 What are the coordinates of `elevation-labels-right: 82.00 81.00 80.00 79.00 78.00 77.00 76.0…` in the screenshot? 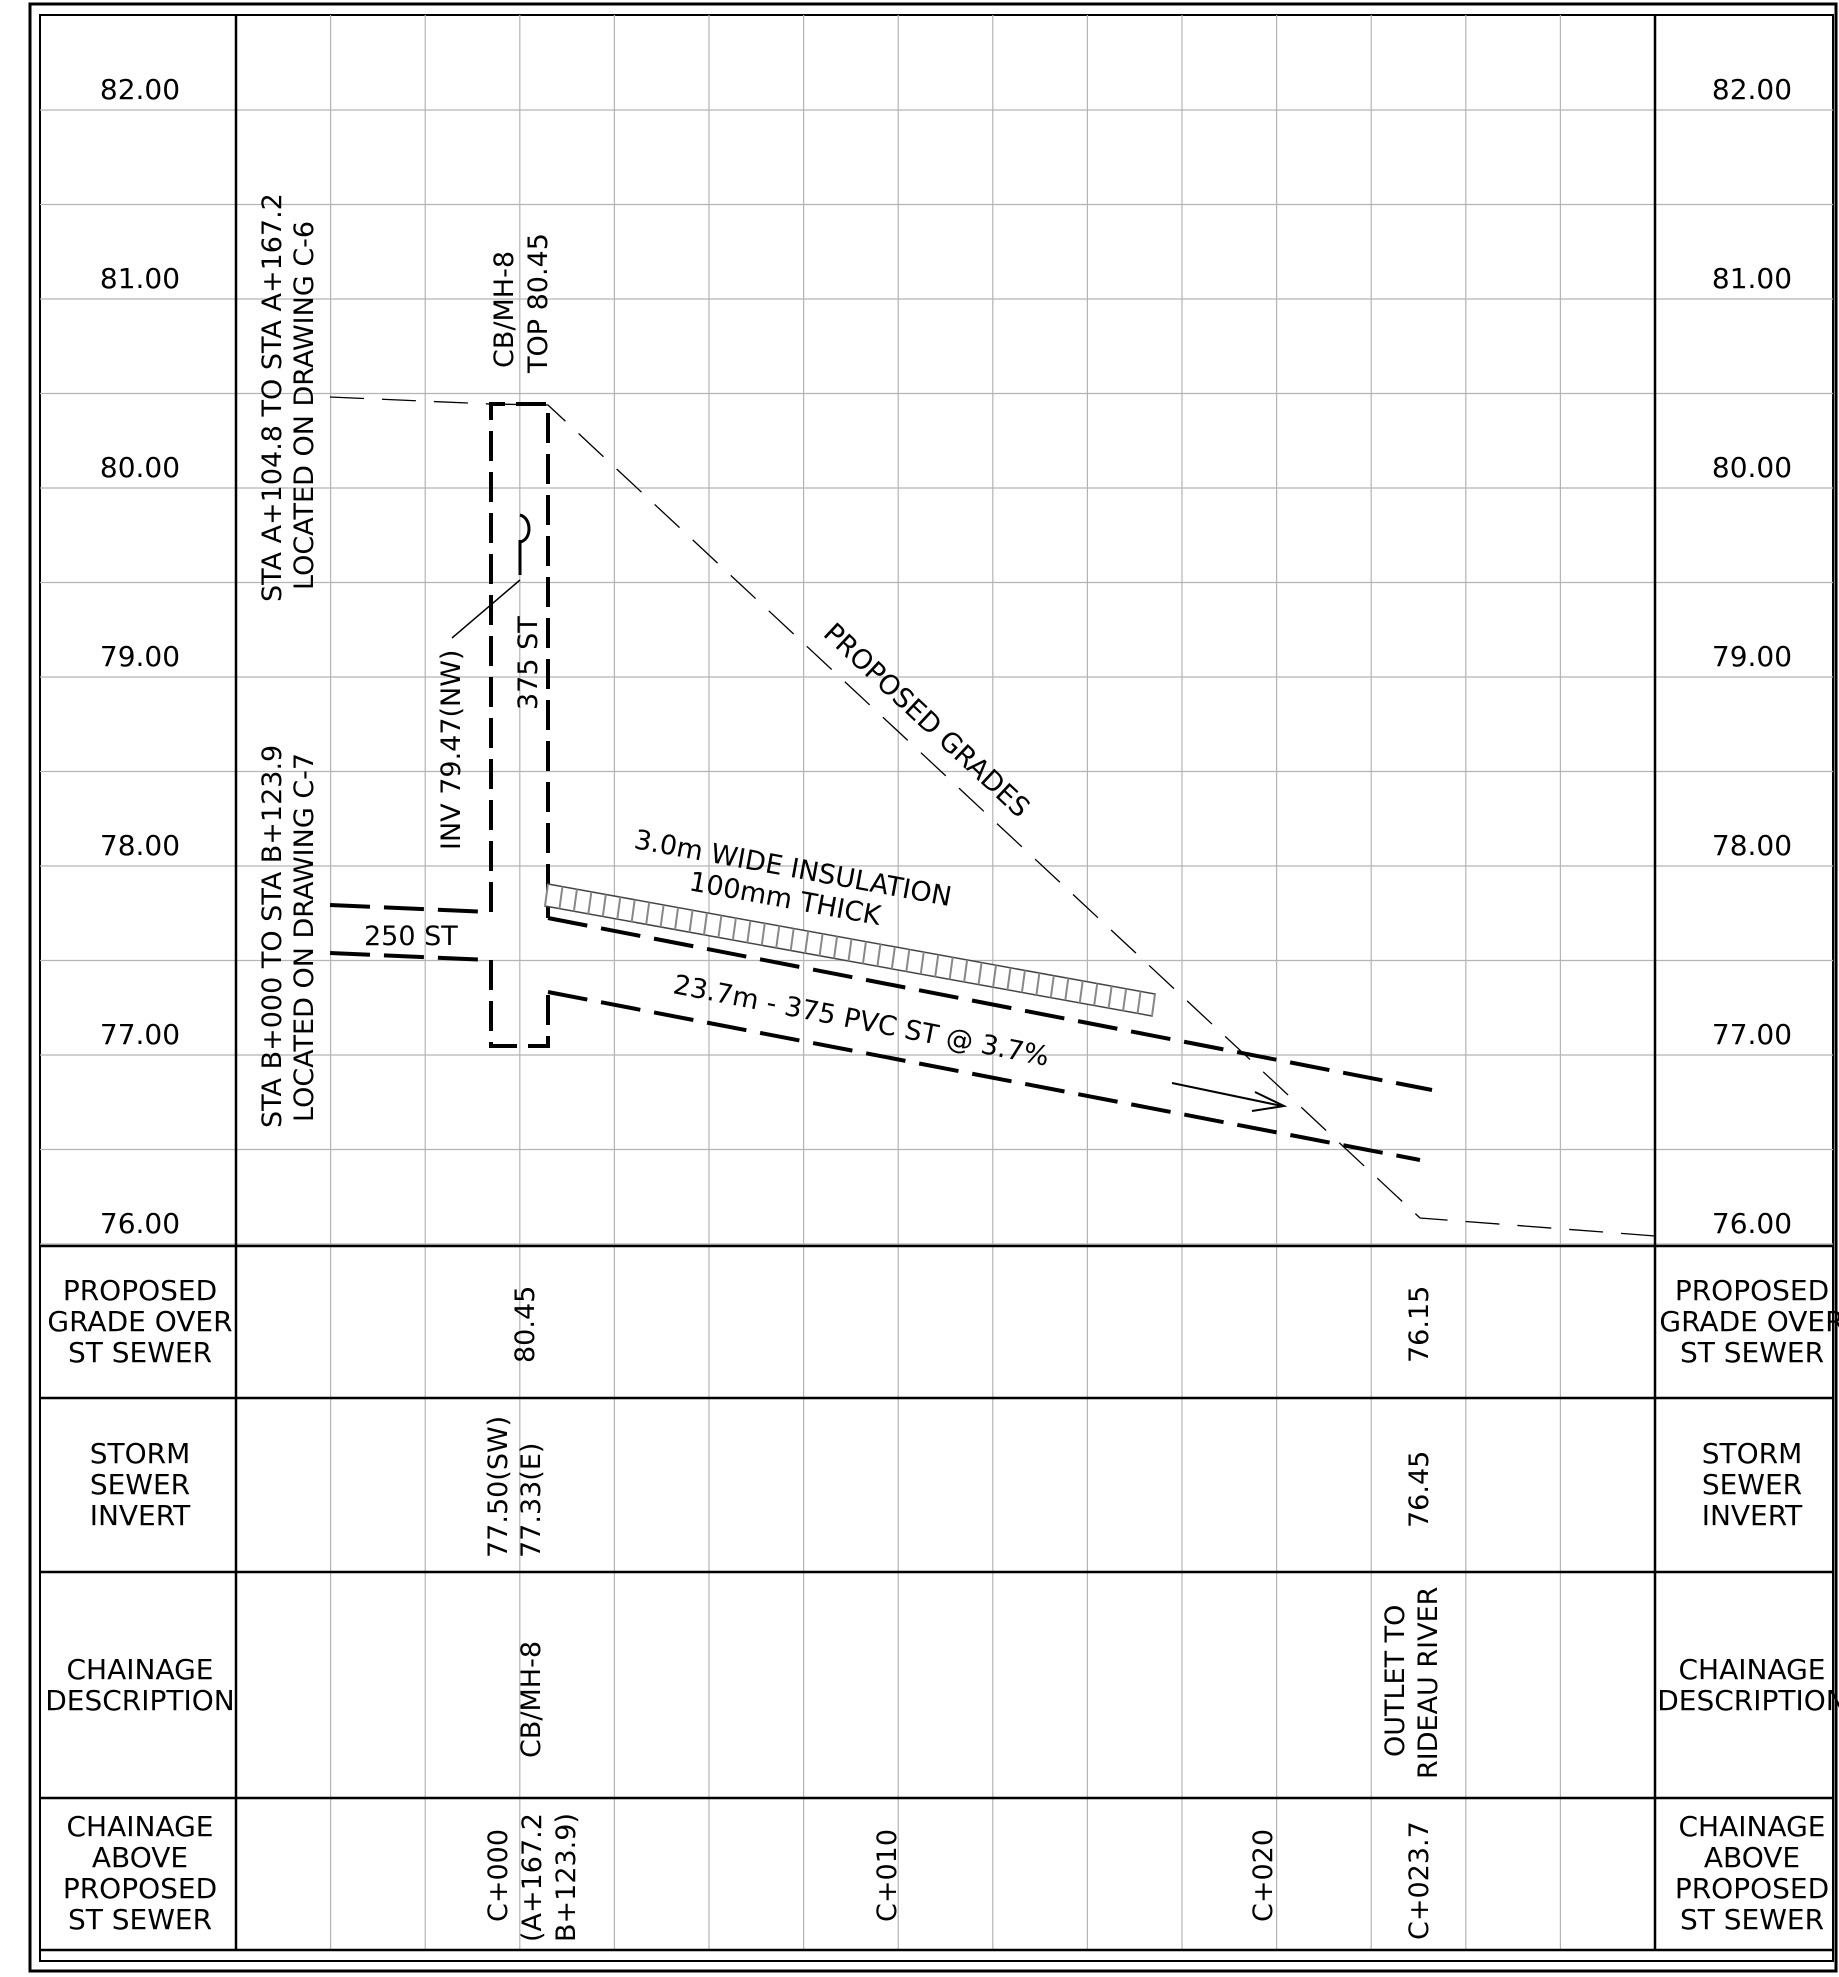 It's located at (1752, 656).